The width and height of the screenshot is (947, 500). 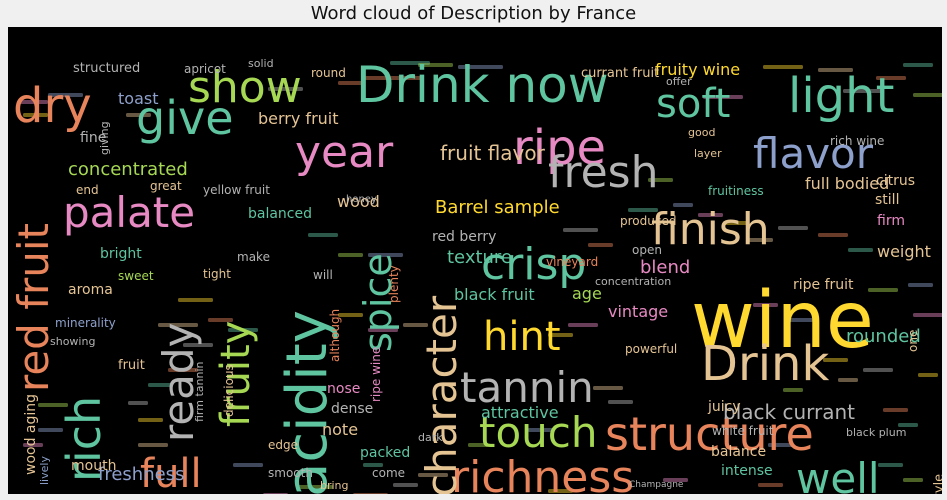 What do you see at coordinates (857, 141) in the screenshot?
I see `cloud-word: rich wine` at bounding box center [857, 141].